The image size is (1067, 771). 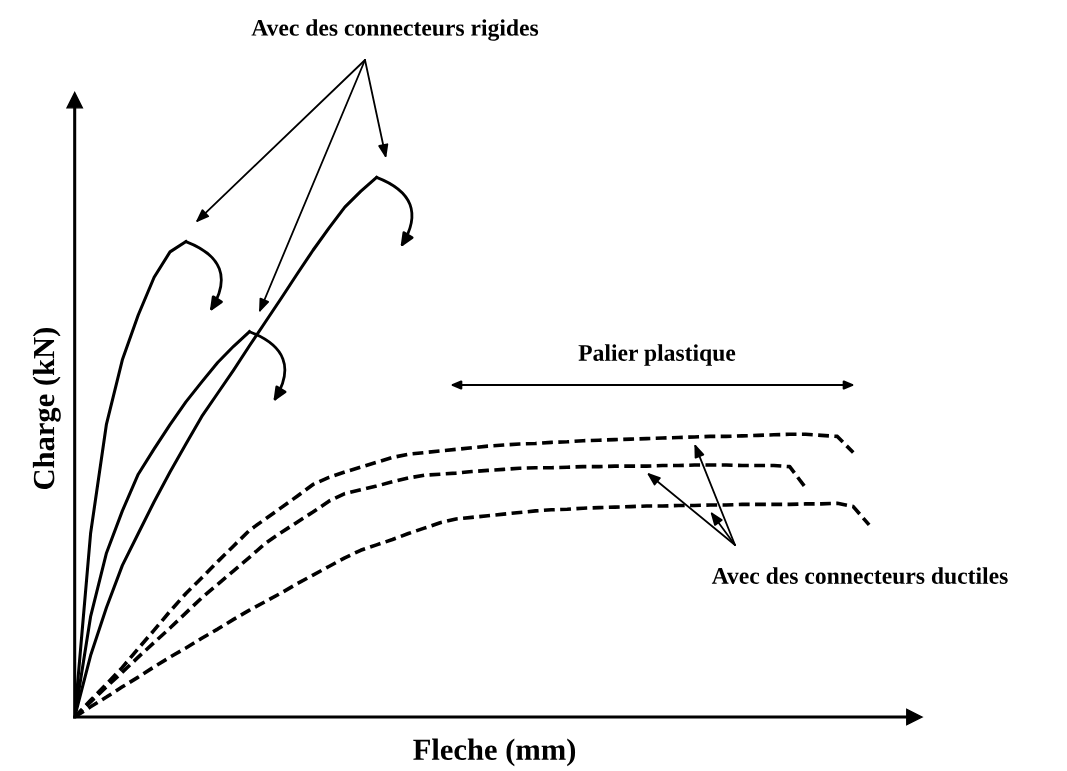 What do you see at coordinates (46, 409) in the screenshot?
I see `y-axis-title: Charge (kN)` at bounding box center [46, 409].